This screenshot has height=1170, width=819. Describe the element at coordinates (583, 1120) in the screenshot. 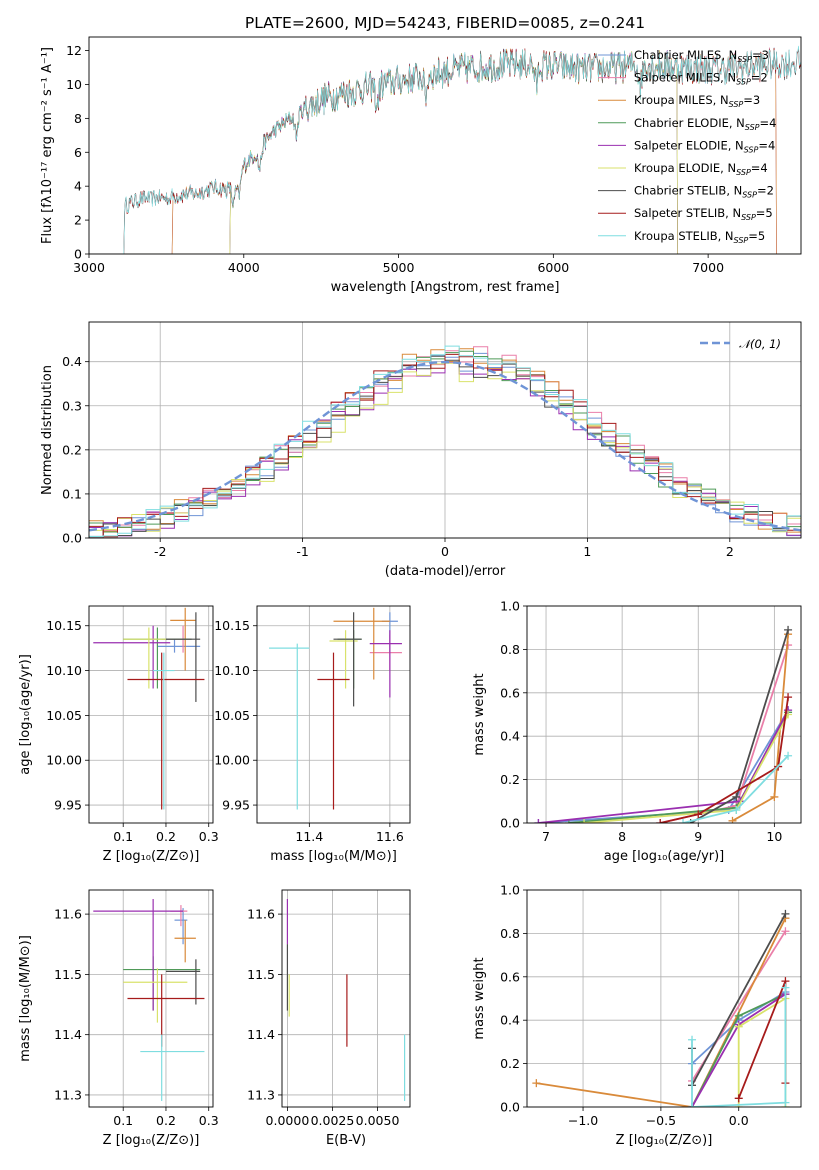

I see `x-tick-label: −1.0` at that location.